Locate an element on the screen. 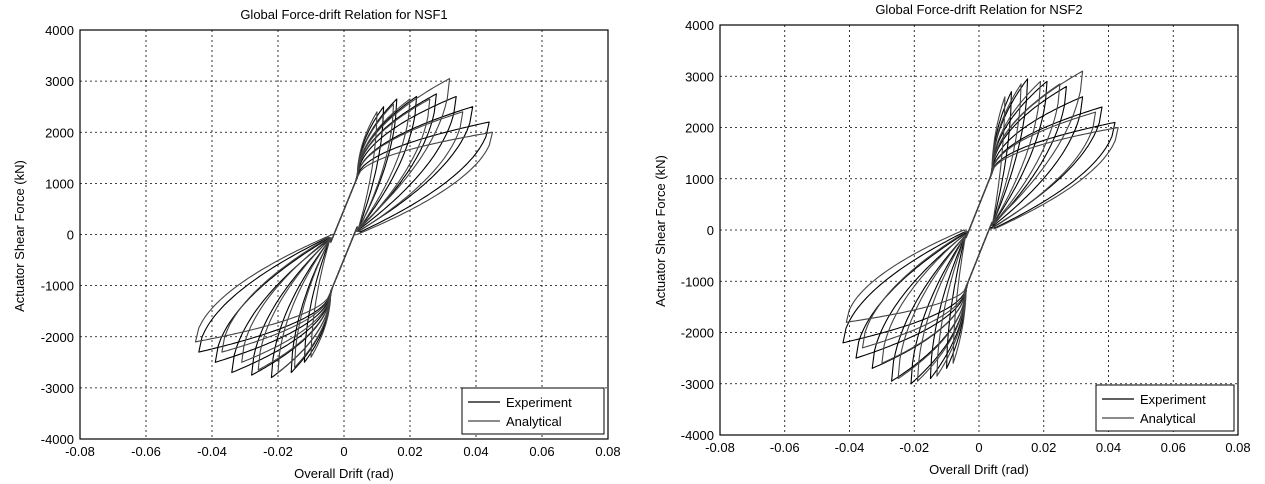 The image size is (1265, 484). chart-title: Global Force-drift Relation for NSF2 is located at coordinates (978, 9).